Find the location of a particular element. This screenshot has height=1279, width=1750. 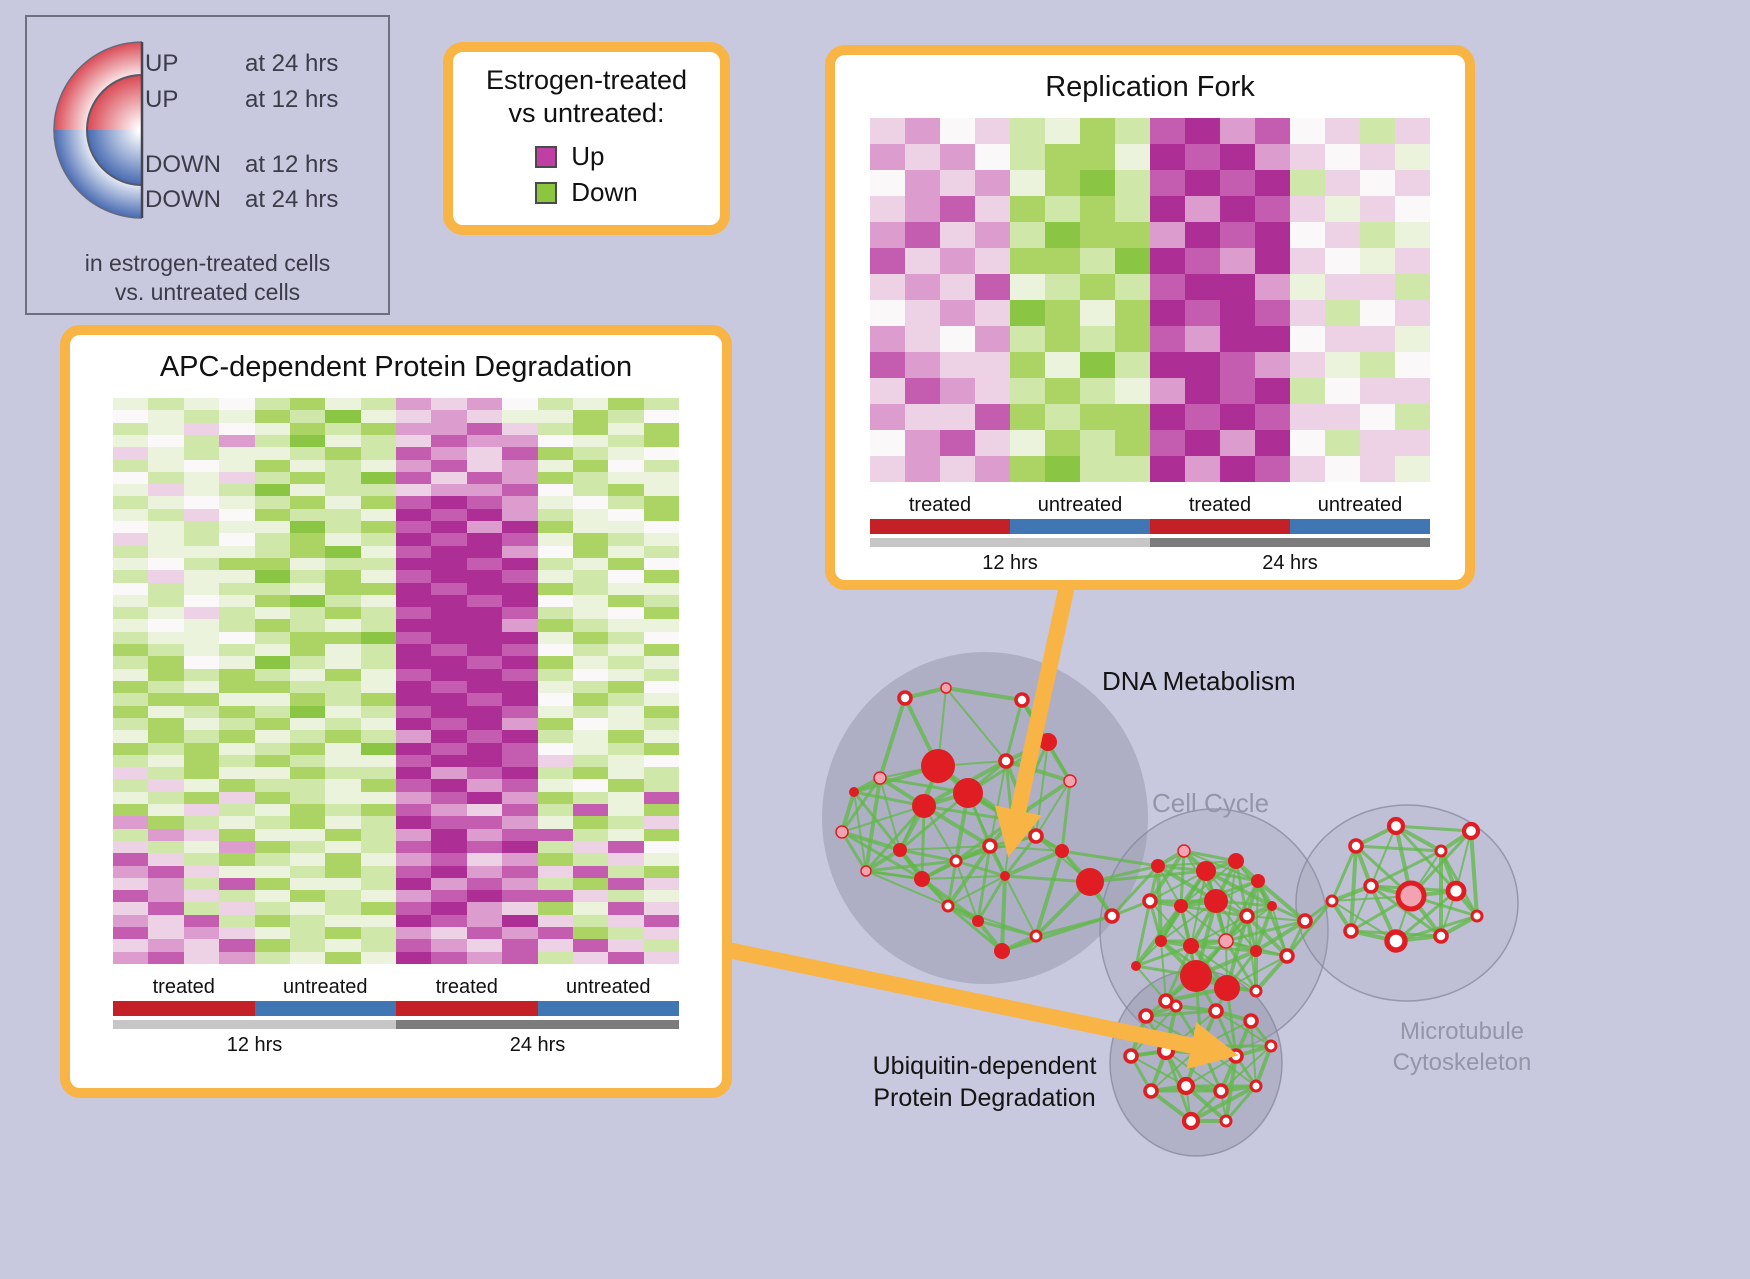

treated-bar is located at coordinates (940, 526).